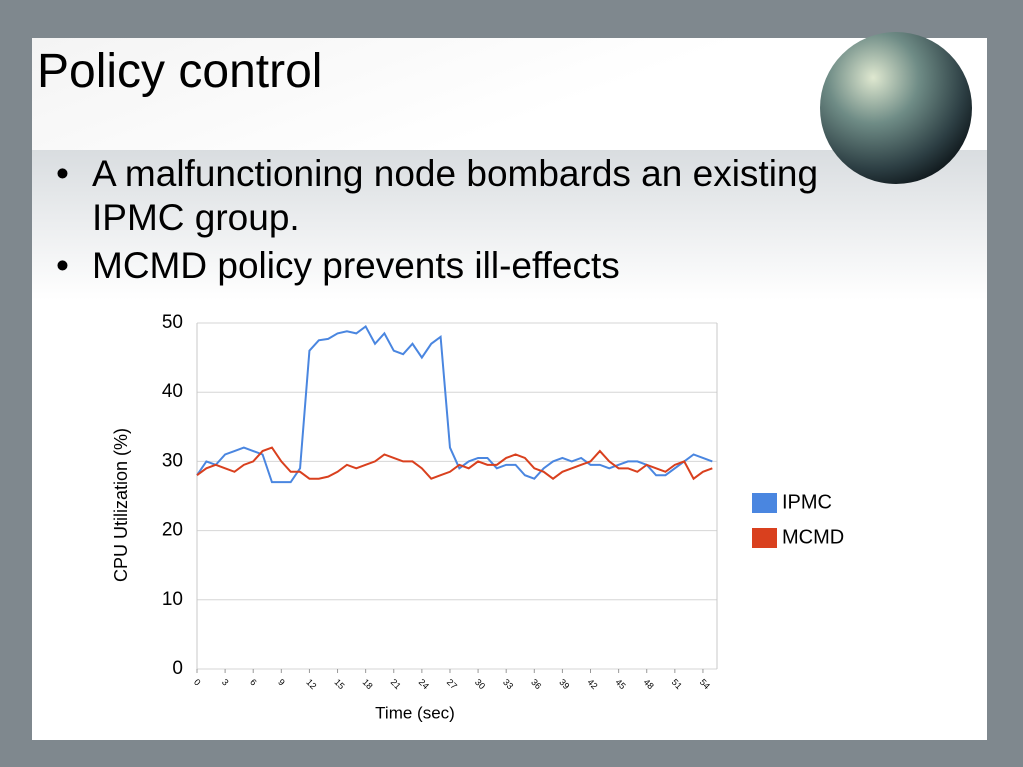 Image resolution: width=1023 pixels, height=767 pixels. Describe the element at coordinates (180, 71) in the screenshot. I see `slide-title: Policy control` at that location.